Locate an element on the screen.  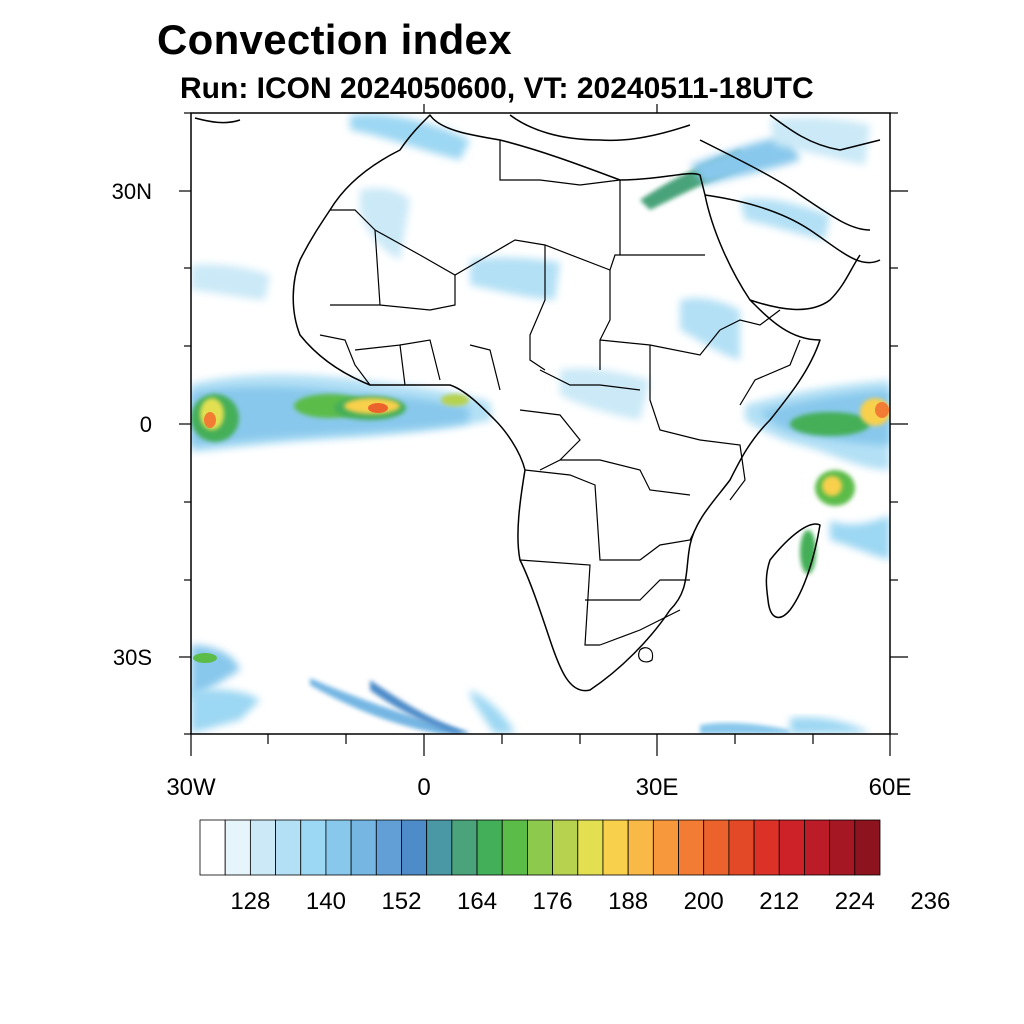
colorbar is located at coordinates (540, 847).